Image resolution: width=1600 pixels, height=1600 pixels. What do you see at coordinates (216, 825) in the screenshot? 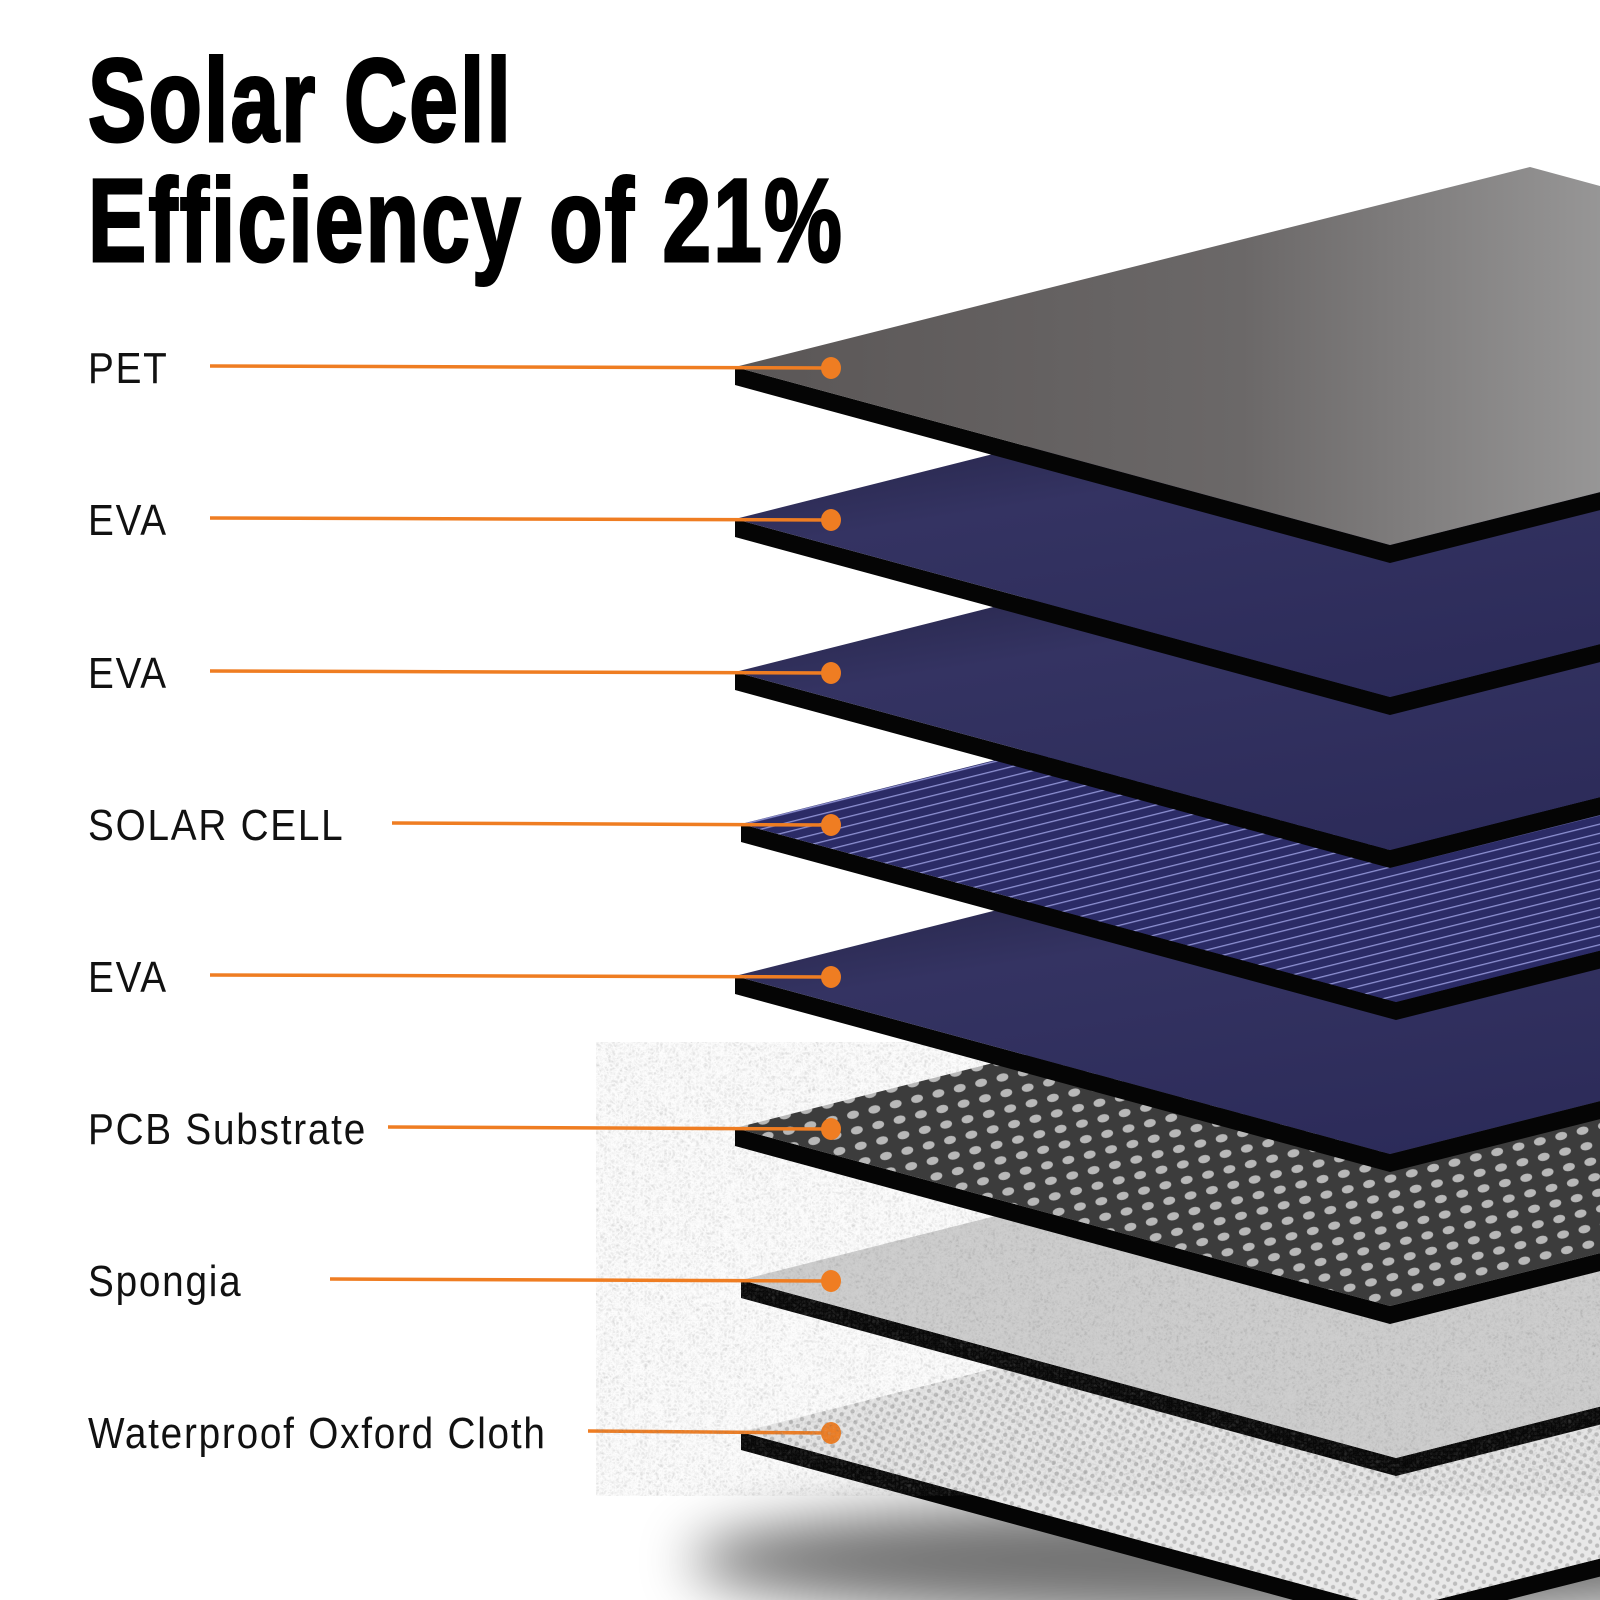
I see `layer-label: SOLAR CELL` at bounding box center [216, 825].